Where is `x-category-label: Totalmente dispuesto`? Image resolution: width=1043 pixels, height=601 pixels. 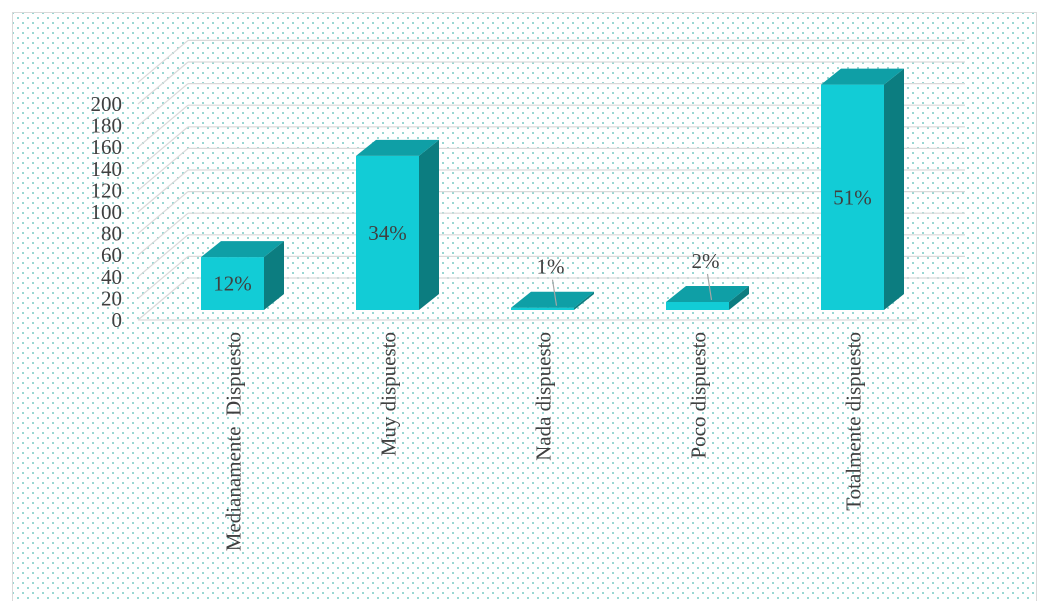 x-category-label: Totalmente dispuesto is located at coordinates (854, 421).